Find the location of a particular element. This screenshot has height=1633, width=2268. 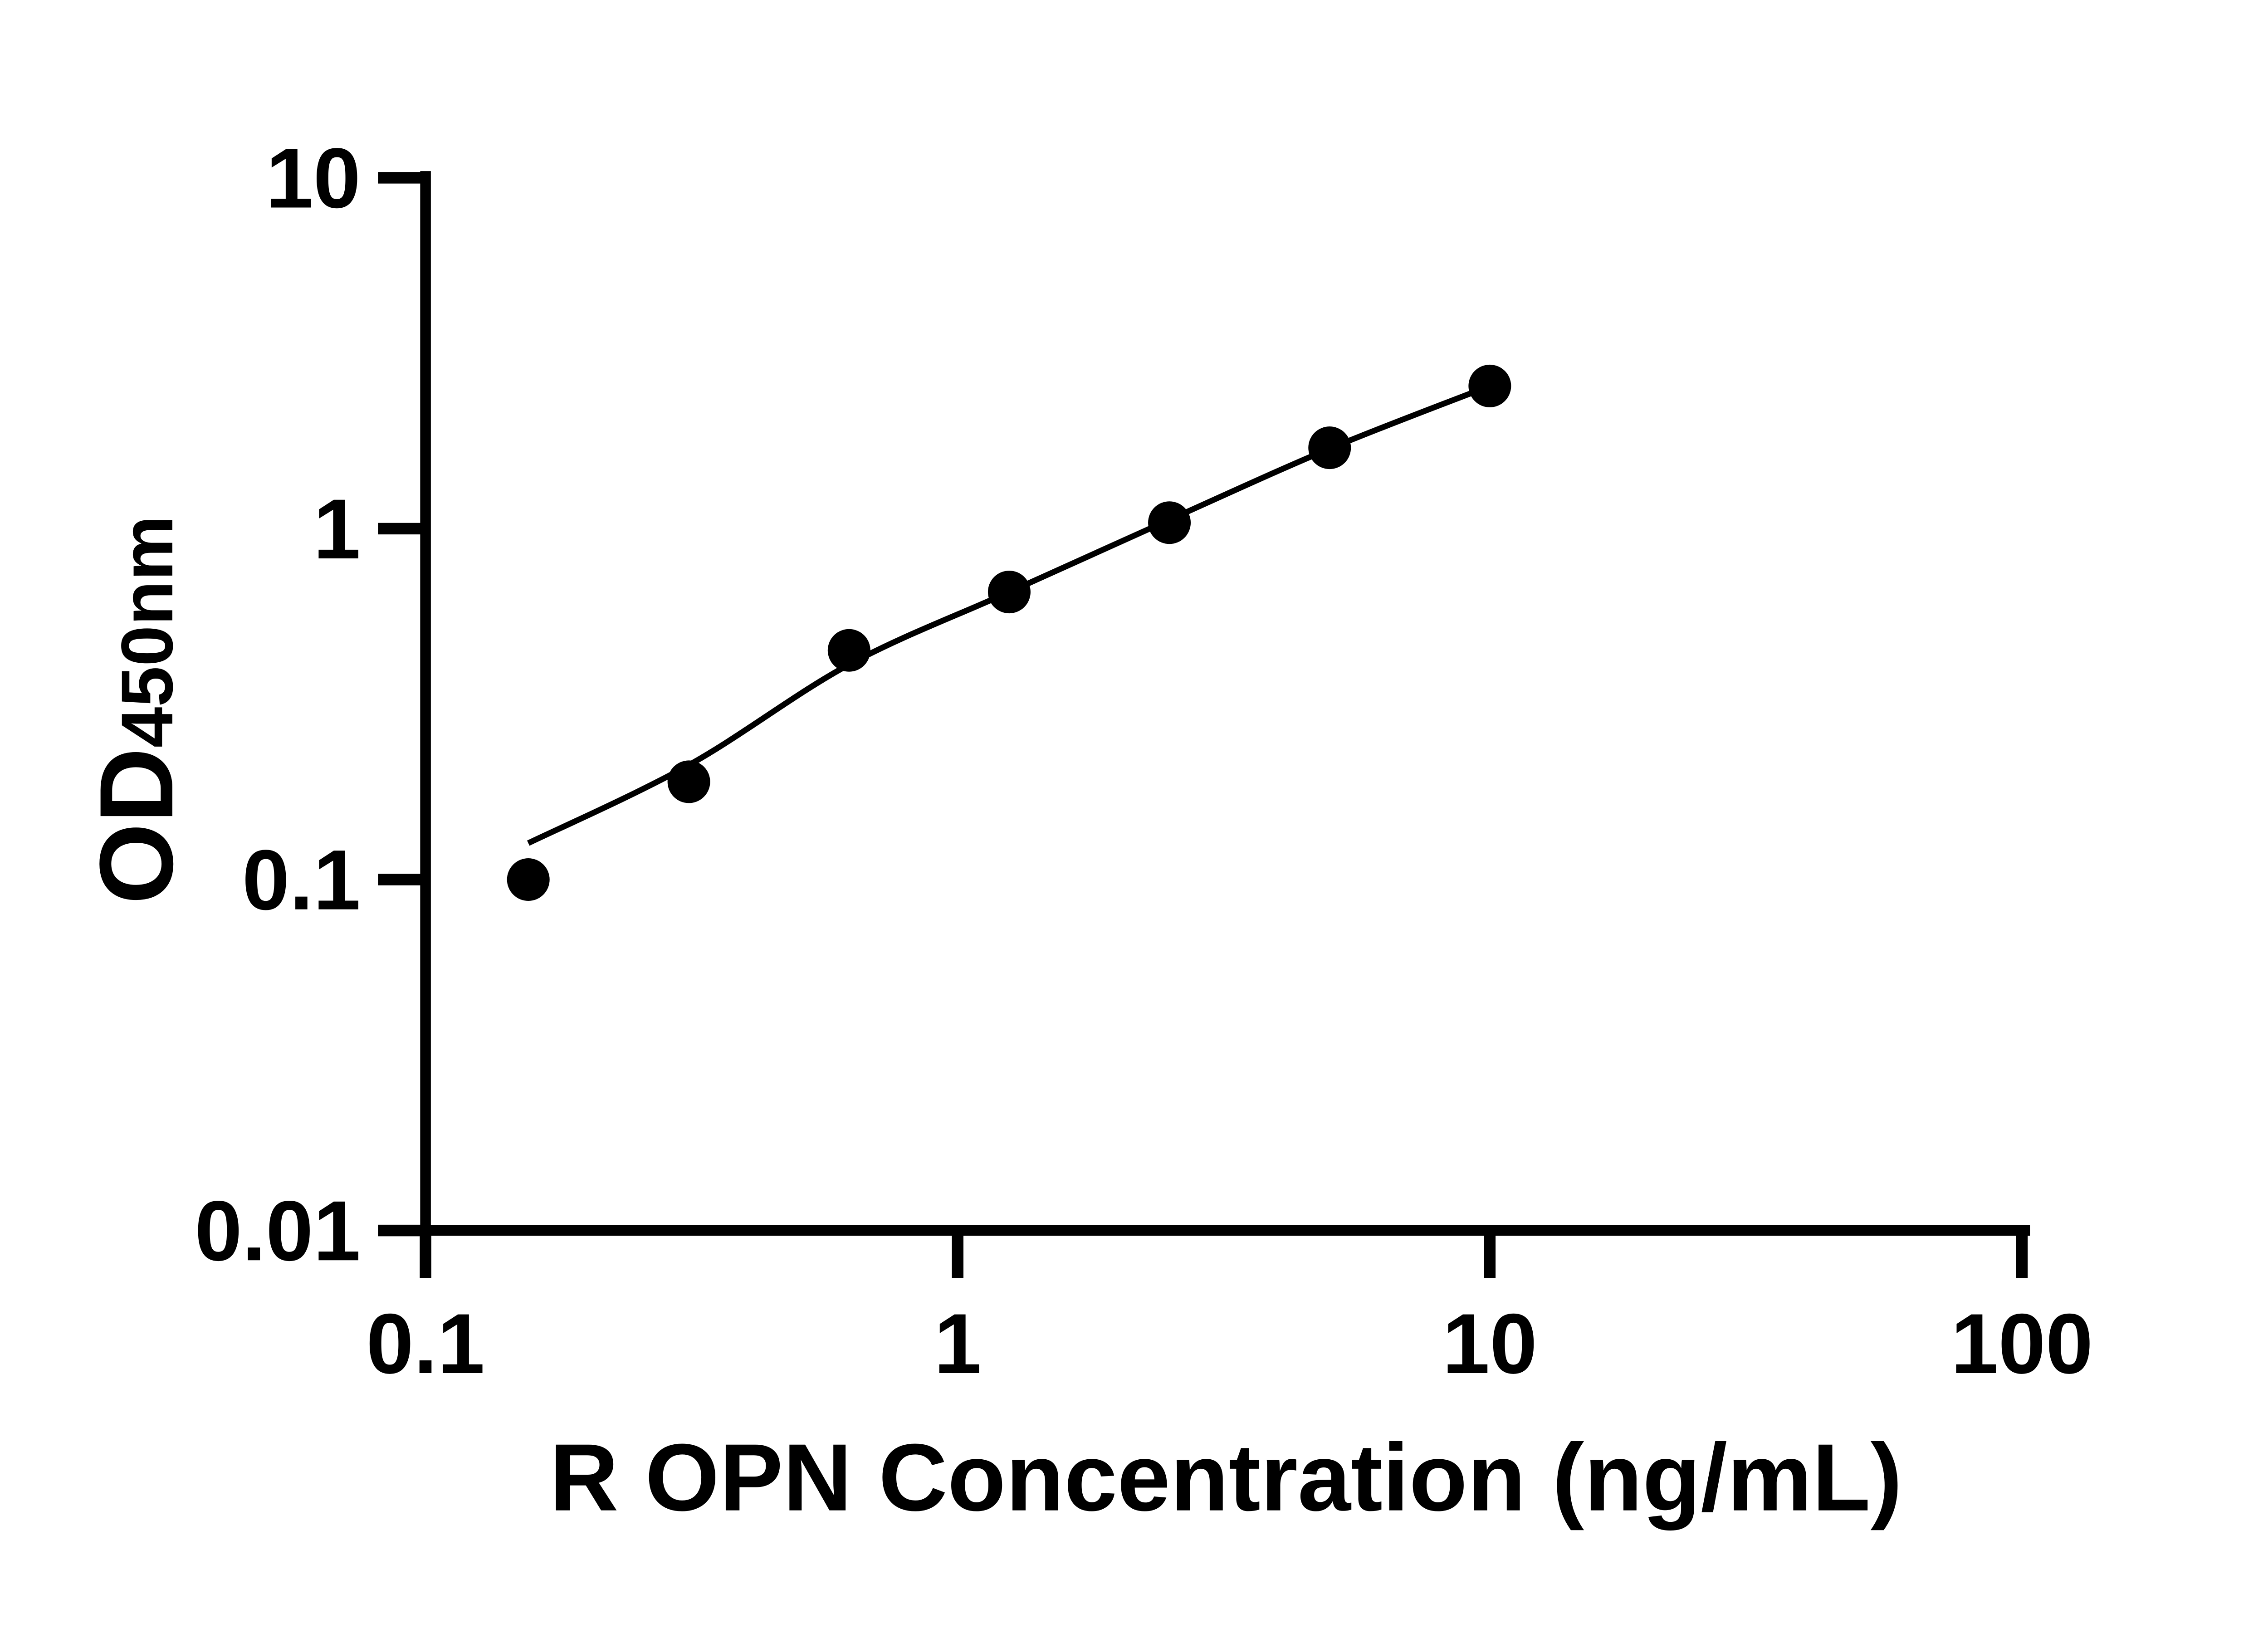

x-tick-label-100: 100 is located at coordinates (2022, 1343).